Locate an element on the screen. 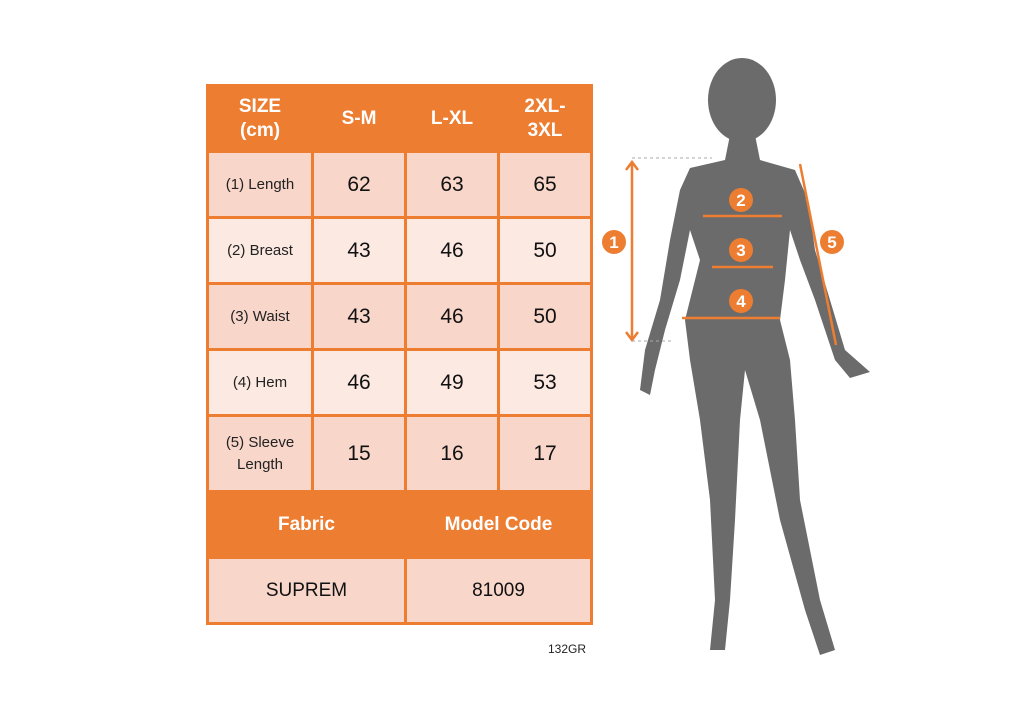 Image resolution: width=1024 pixels, height=706 pixels. marker-3: 3 is located at coordinates (740, 250).